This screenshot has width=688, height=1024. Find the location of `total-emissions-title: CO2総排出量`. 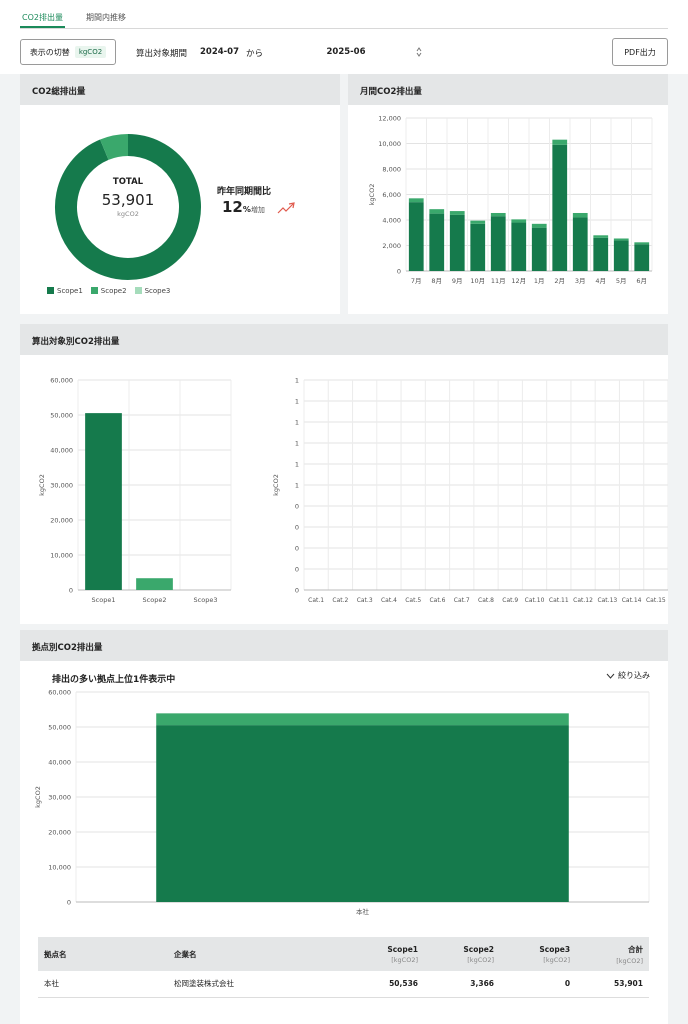

total-emissions-title: CO2総排出量 is located at coordinates (59, 92).